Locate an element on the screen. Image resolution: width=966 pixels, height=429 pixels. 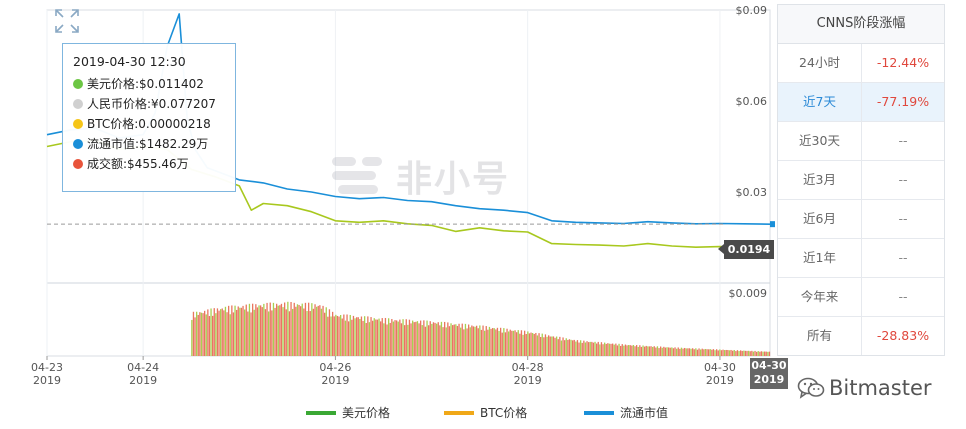
tooltip-row-cny: 人民币价格:¥0.077207 is located at coordinates (149, 104).